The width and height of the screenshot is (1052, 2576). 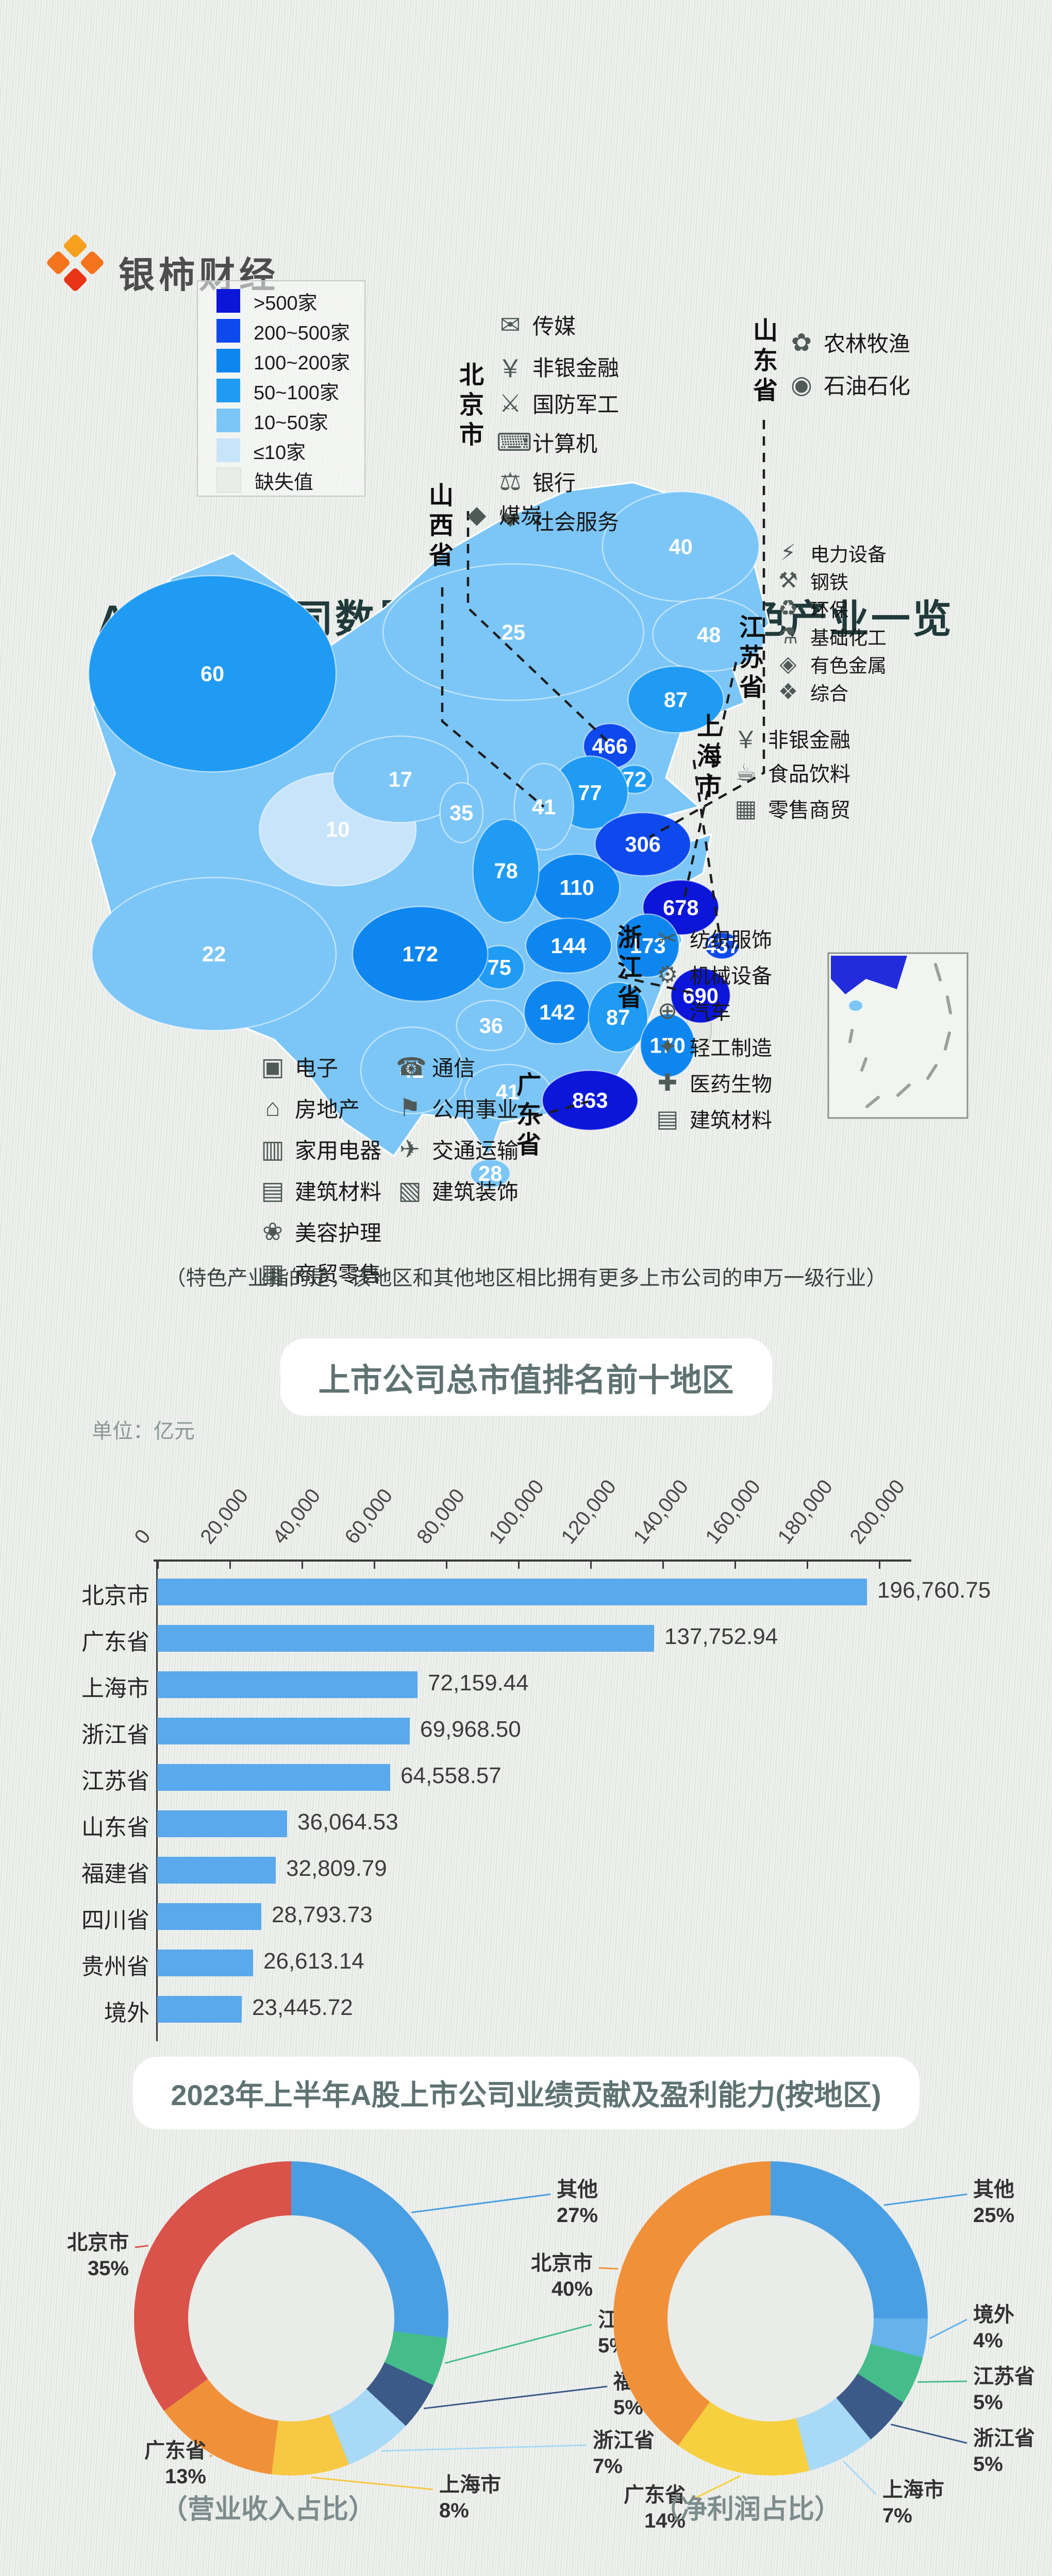 What do you see at coordinates (115, 1827) in the screenshot?
I see `chart1-category: 山东省` at bounding box center [115, 1827].